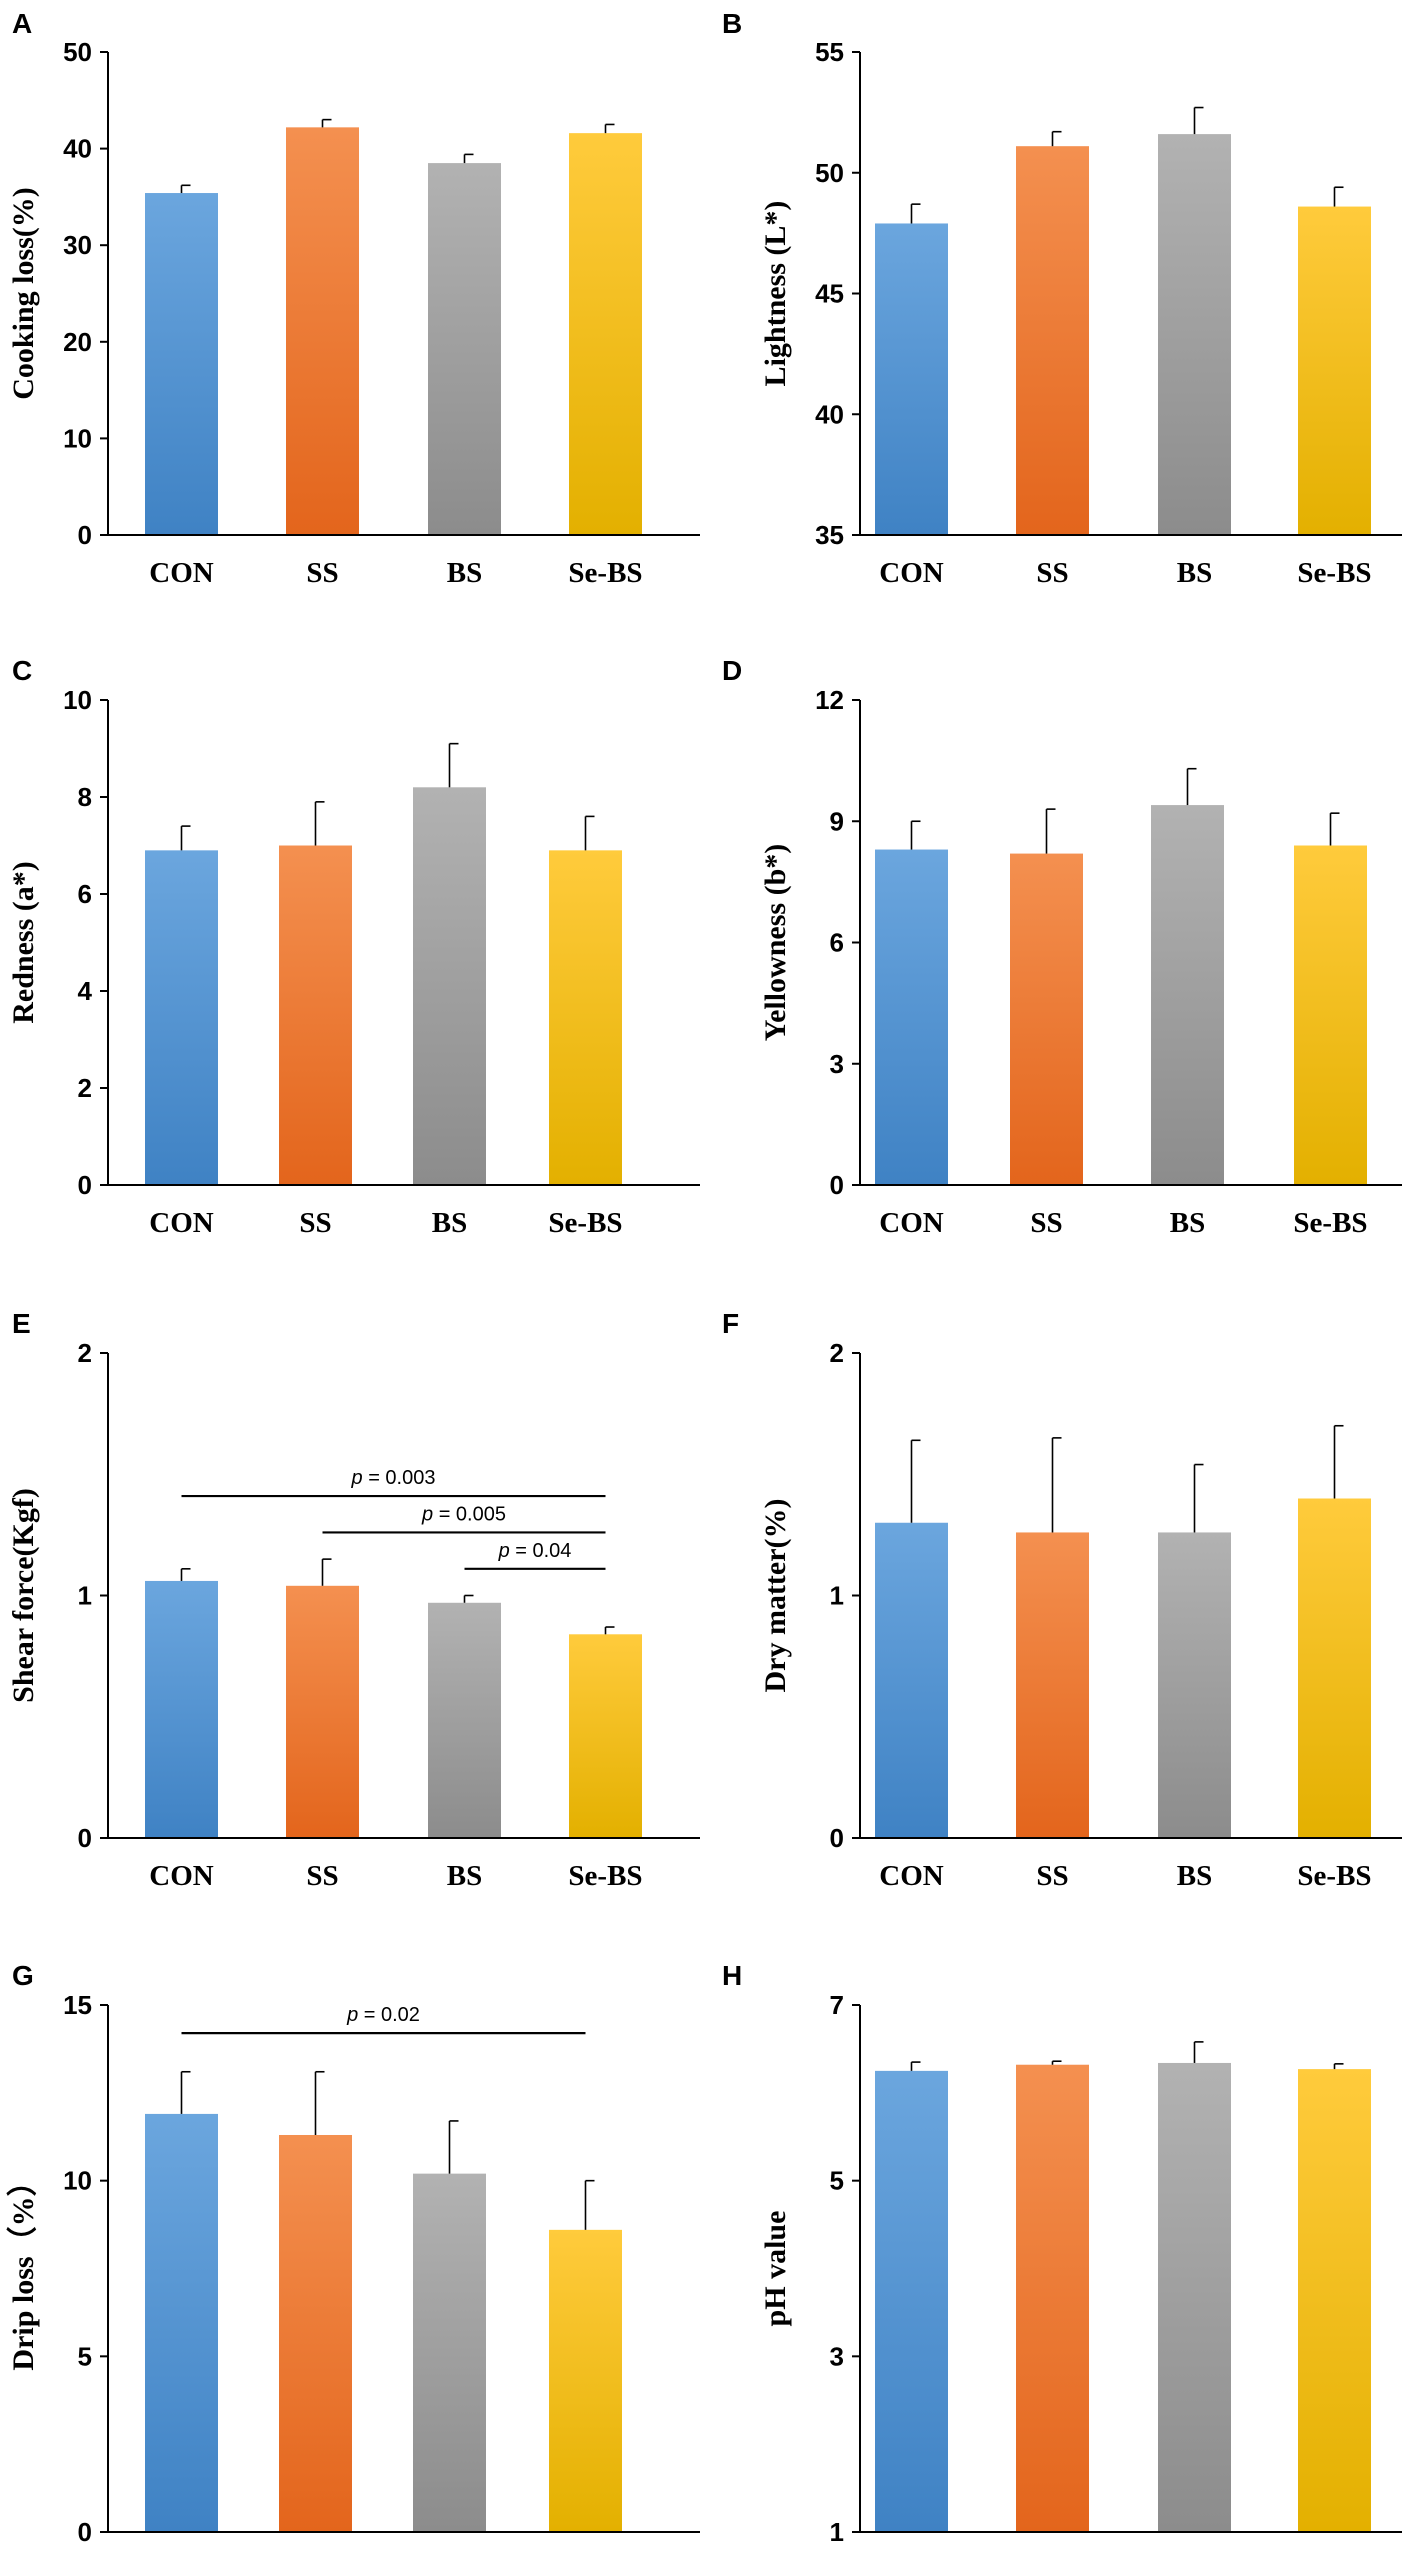 The height and width of the screenshot is (2553, 1419). I want to click on bar-d-ss, so click(1046, 1019).